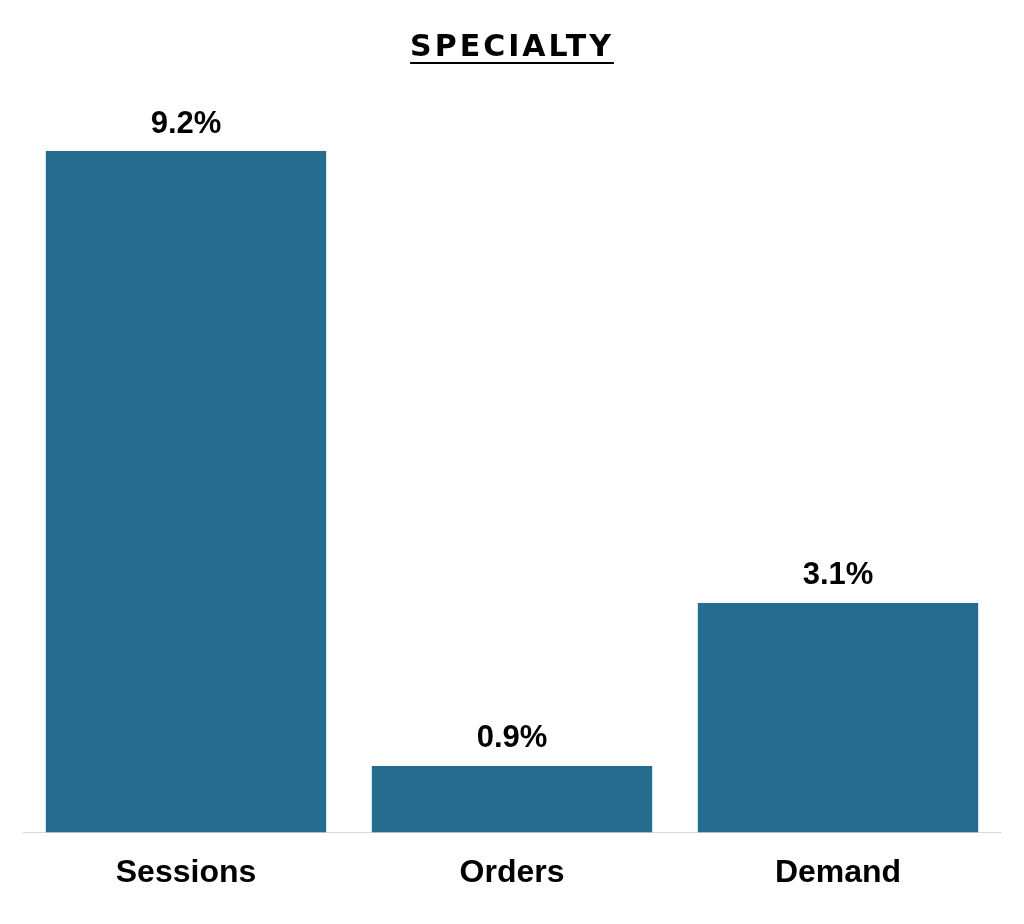 Image resolution: width=1024 pixels, height=924 pixels. I want to click on data-label: 3.1%, so click(838, 574).